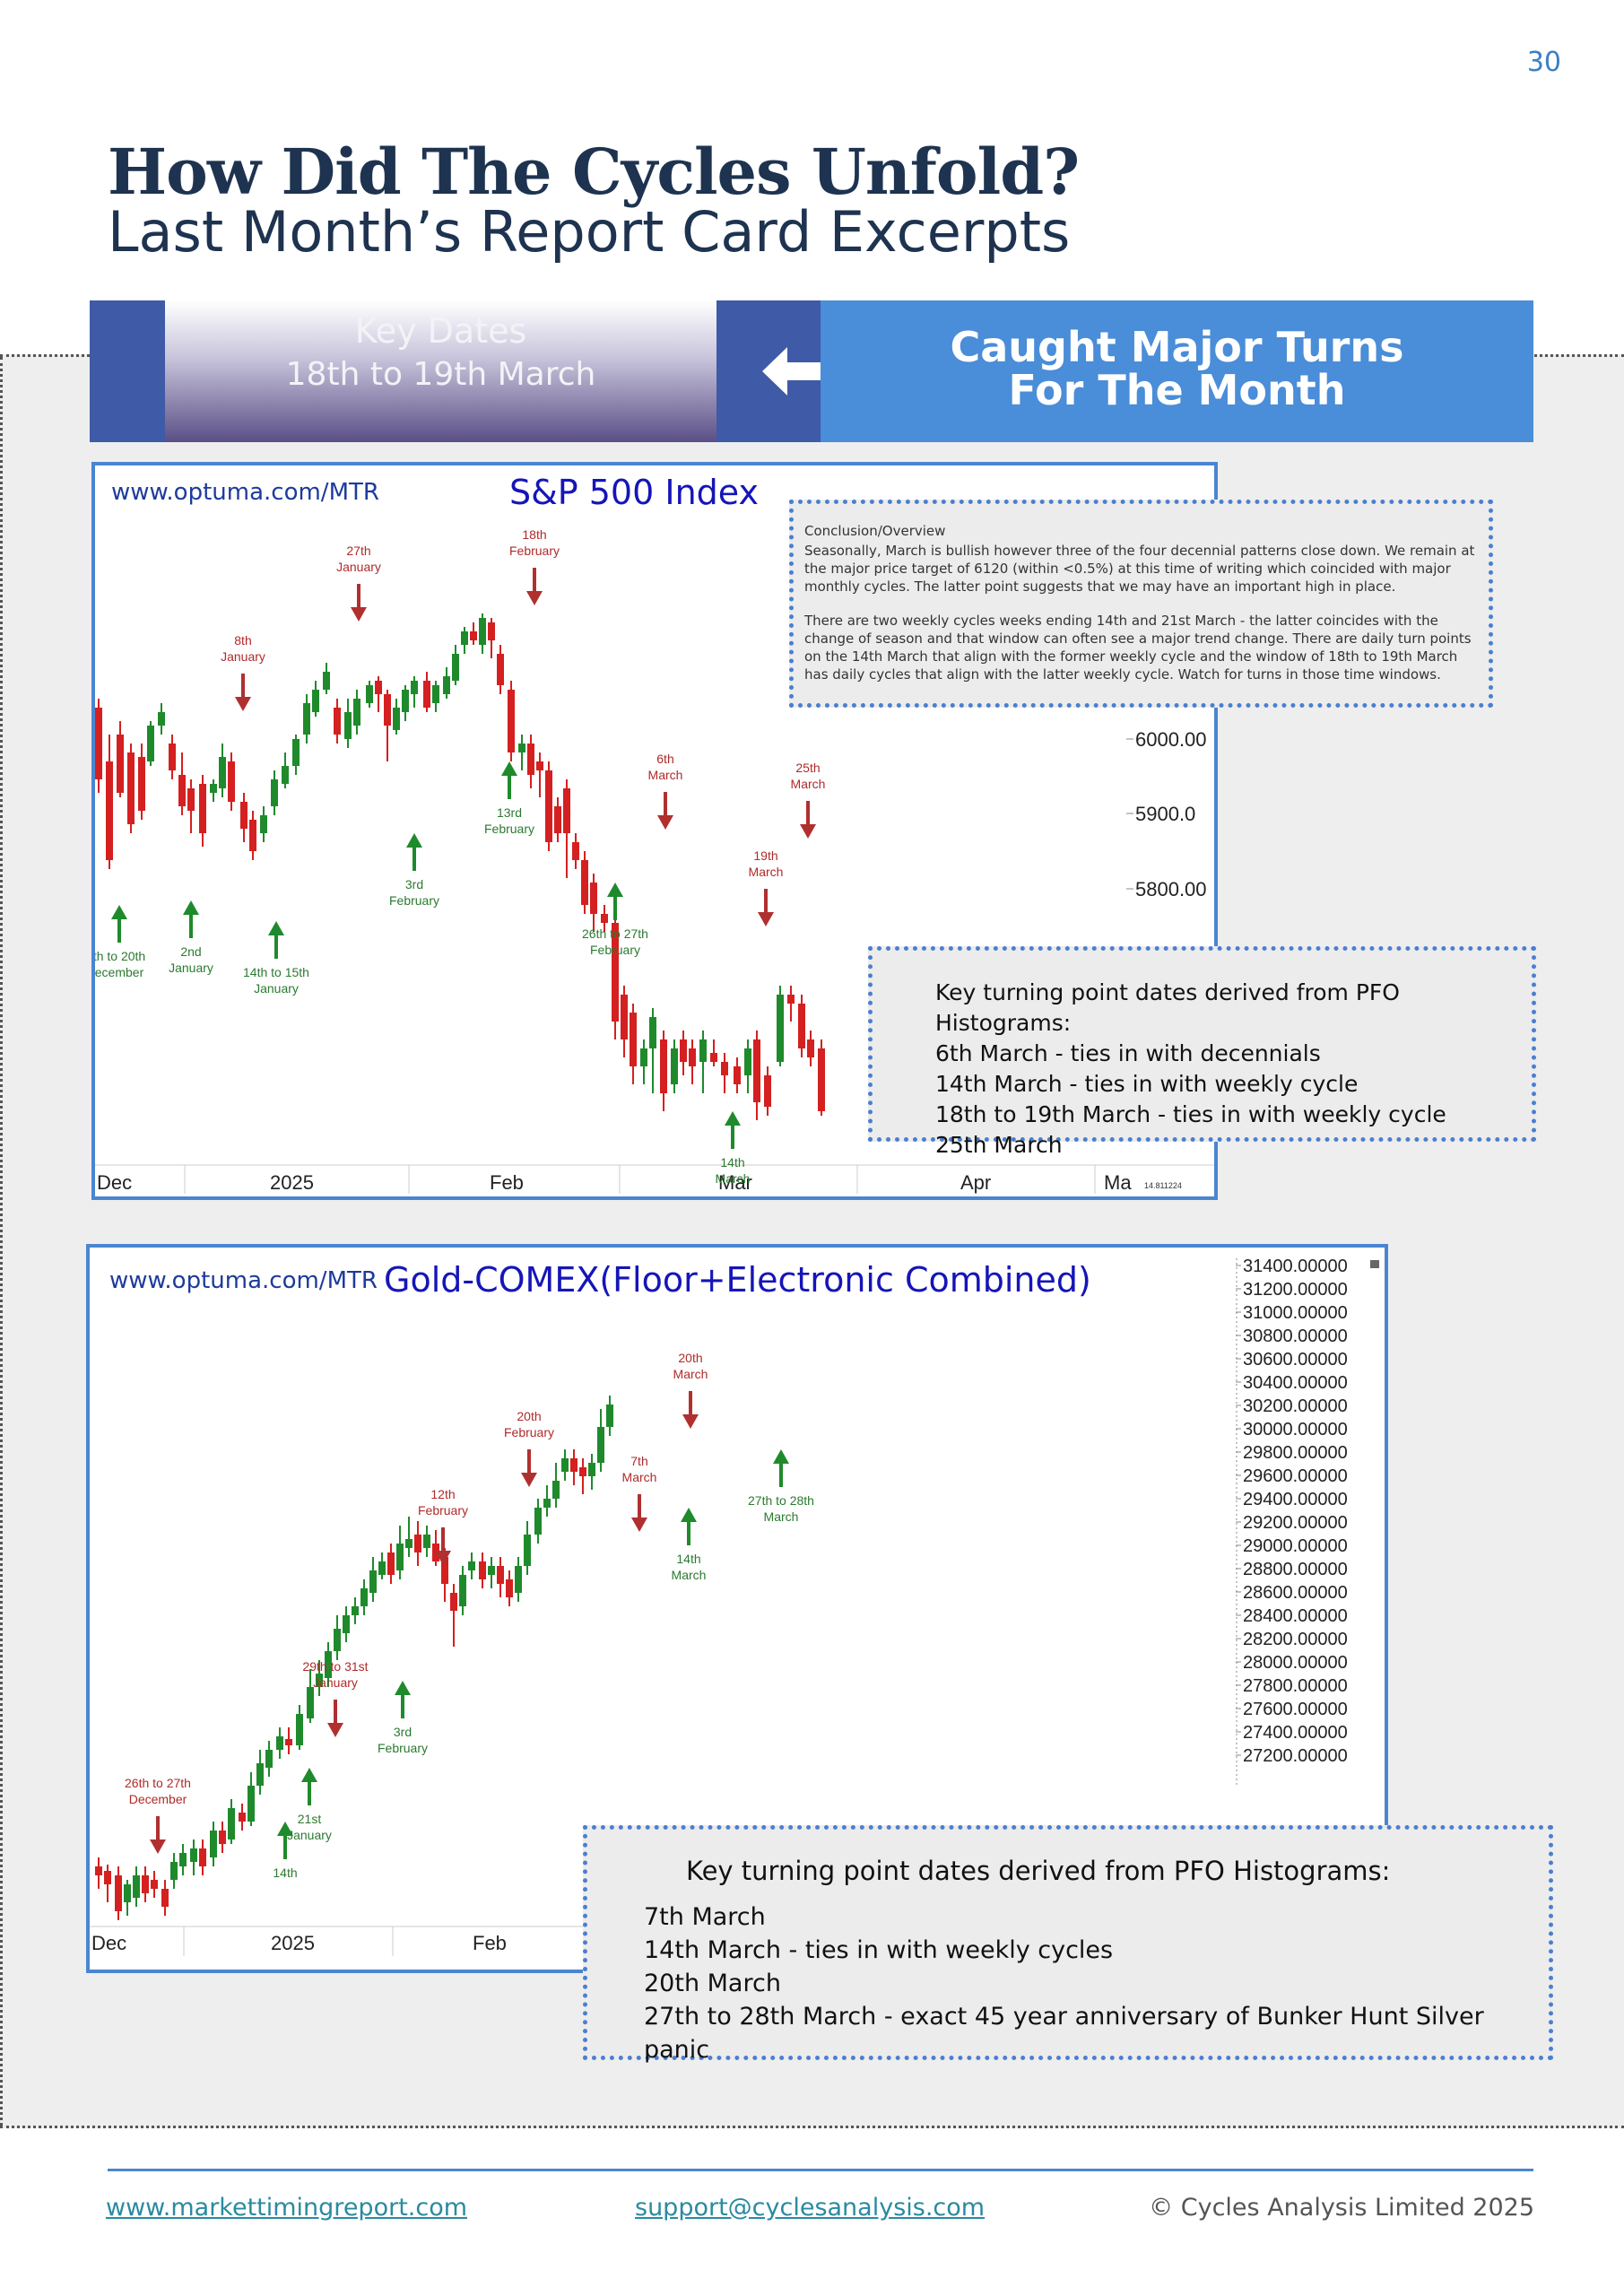 The height and width of the screenshot is (2296, 1624). Describe the element at coordinates (509, 812) in the screenshot. I see `sp500-annotation-label: 13rd` at that location.